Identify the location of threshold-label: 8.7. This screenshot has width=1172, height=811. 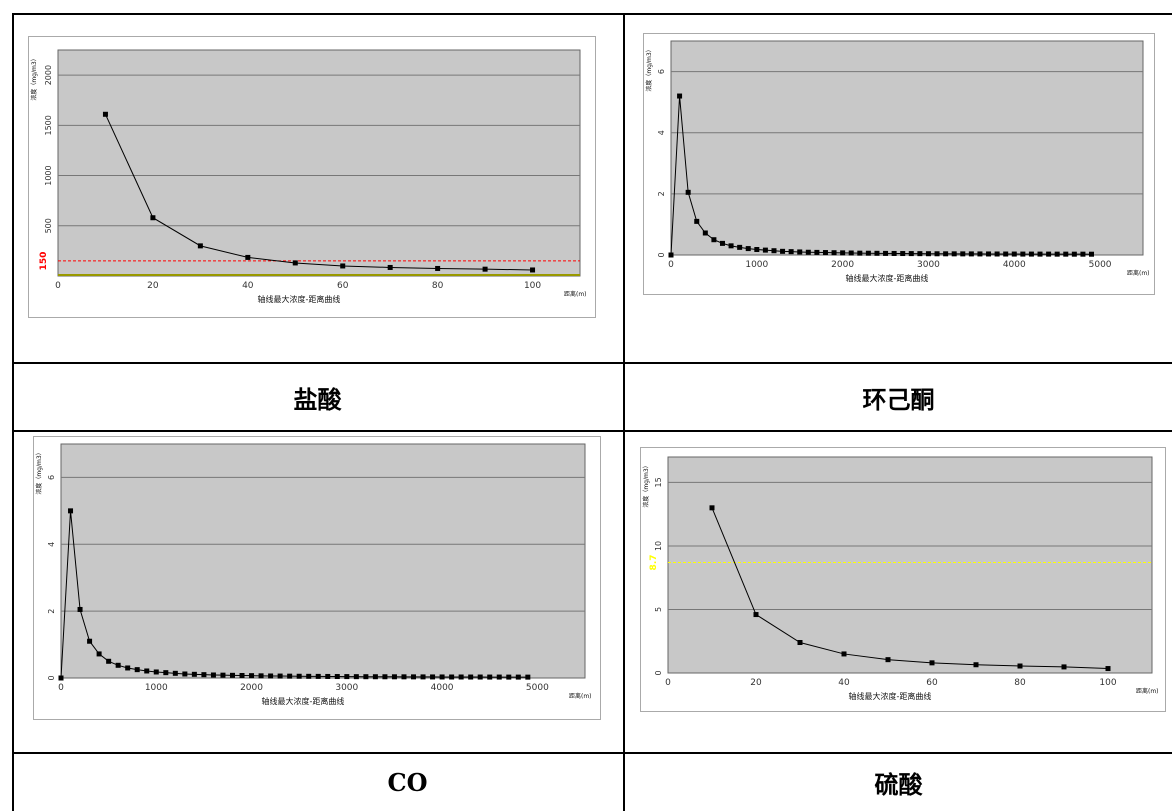
(654, 562).